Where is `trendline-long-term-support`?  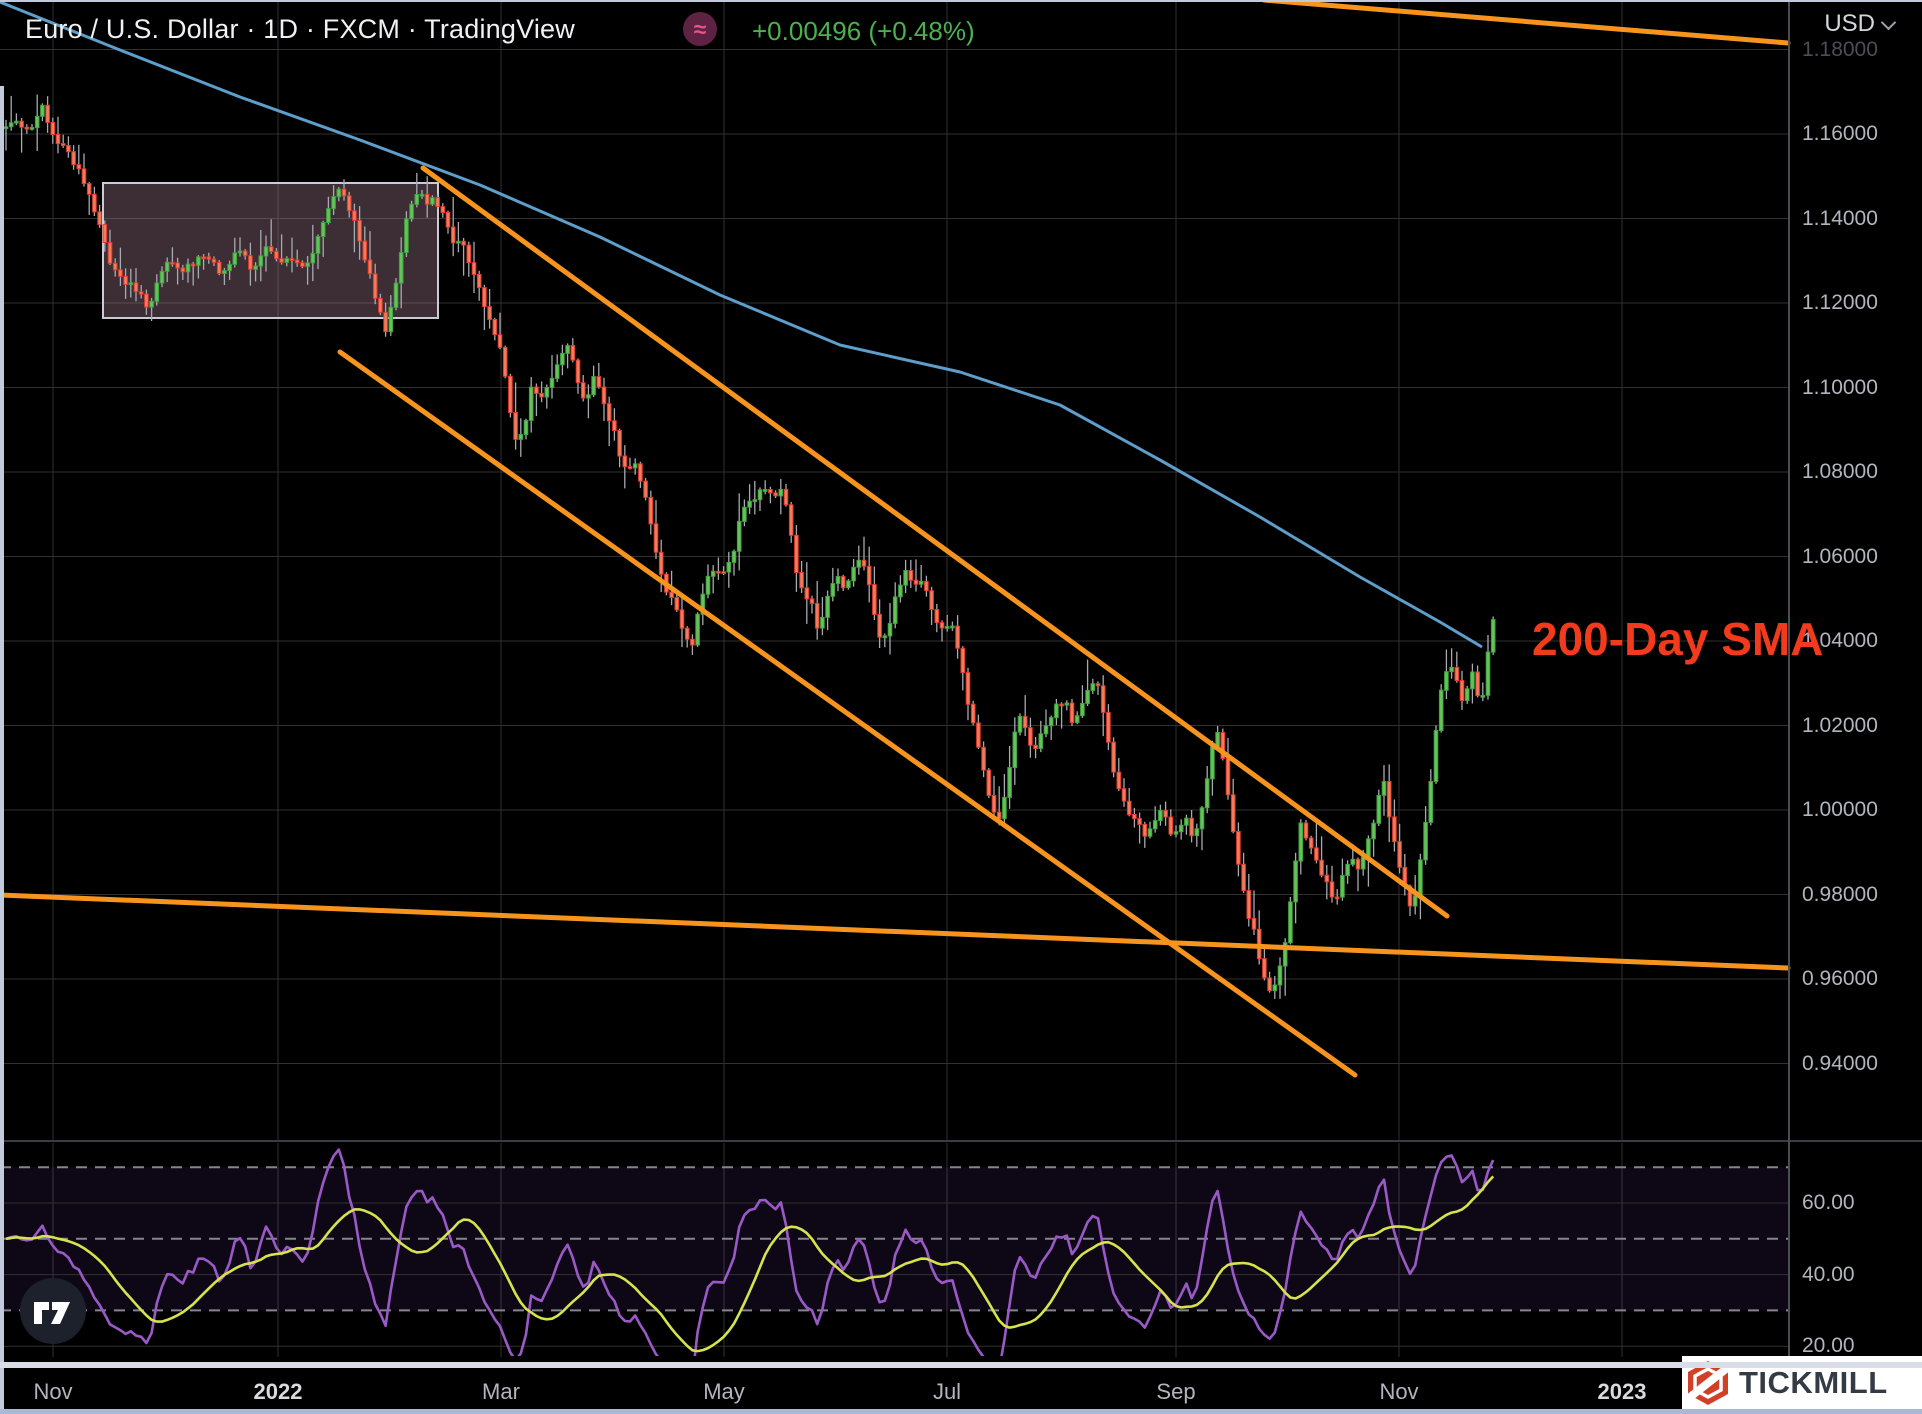 trendline-long-term-support is located at coordinates (895, 931).